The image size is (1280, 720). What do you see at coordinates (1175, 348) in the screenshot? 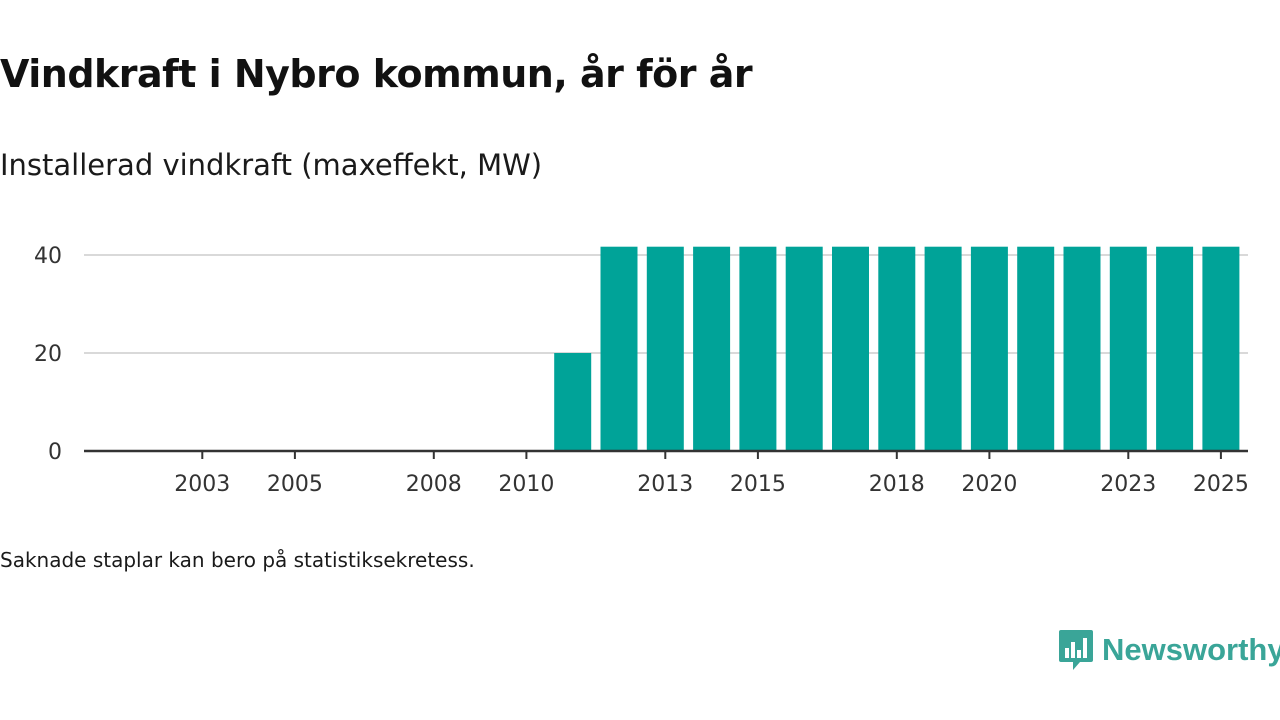
I see `bar-2024` at bounding box center [1175, 348].